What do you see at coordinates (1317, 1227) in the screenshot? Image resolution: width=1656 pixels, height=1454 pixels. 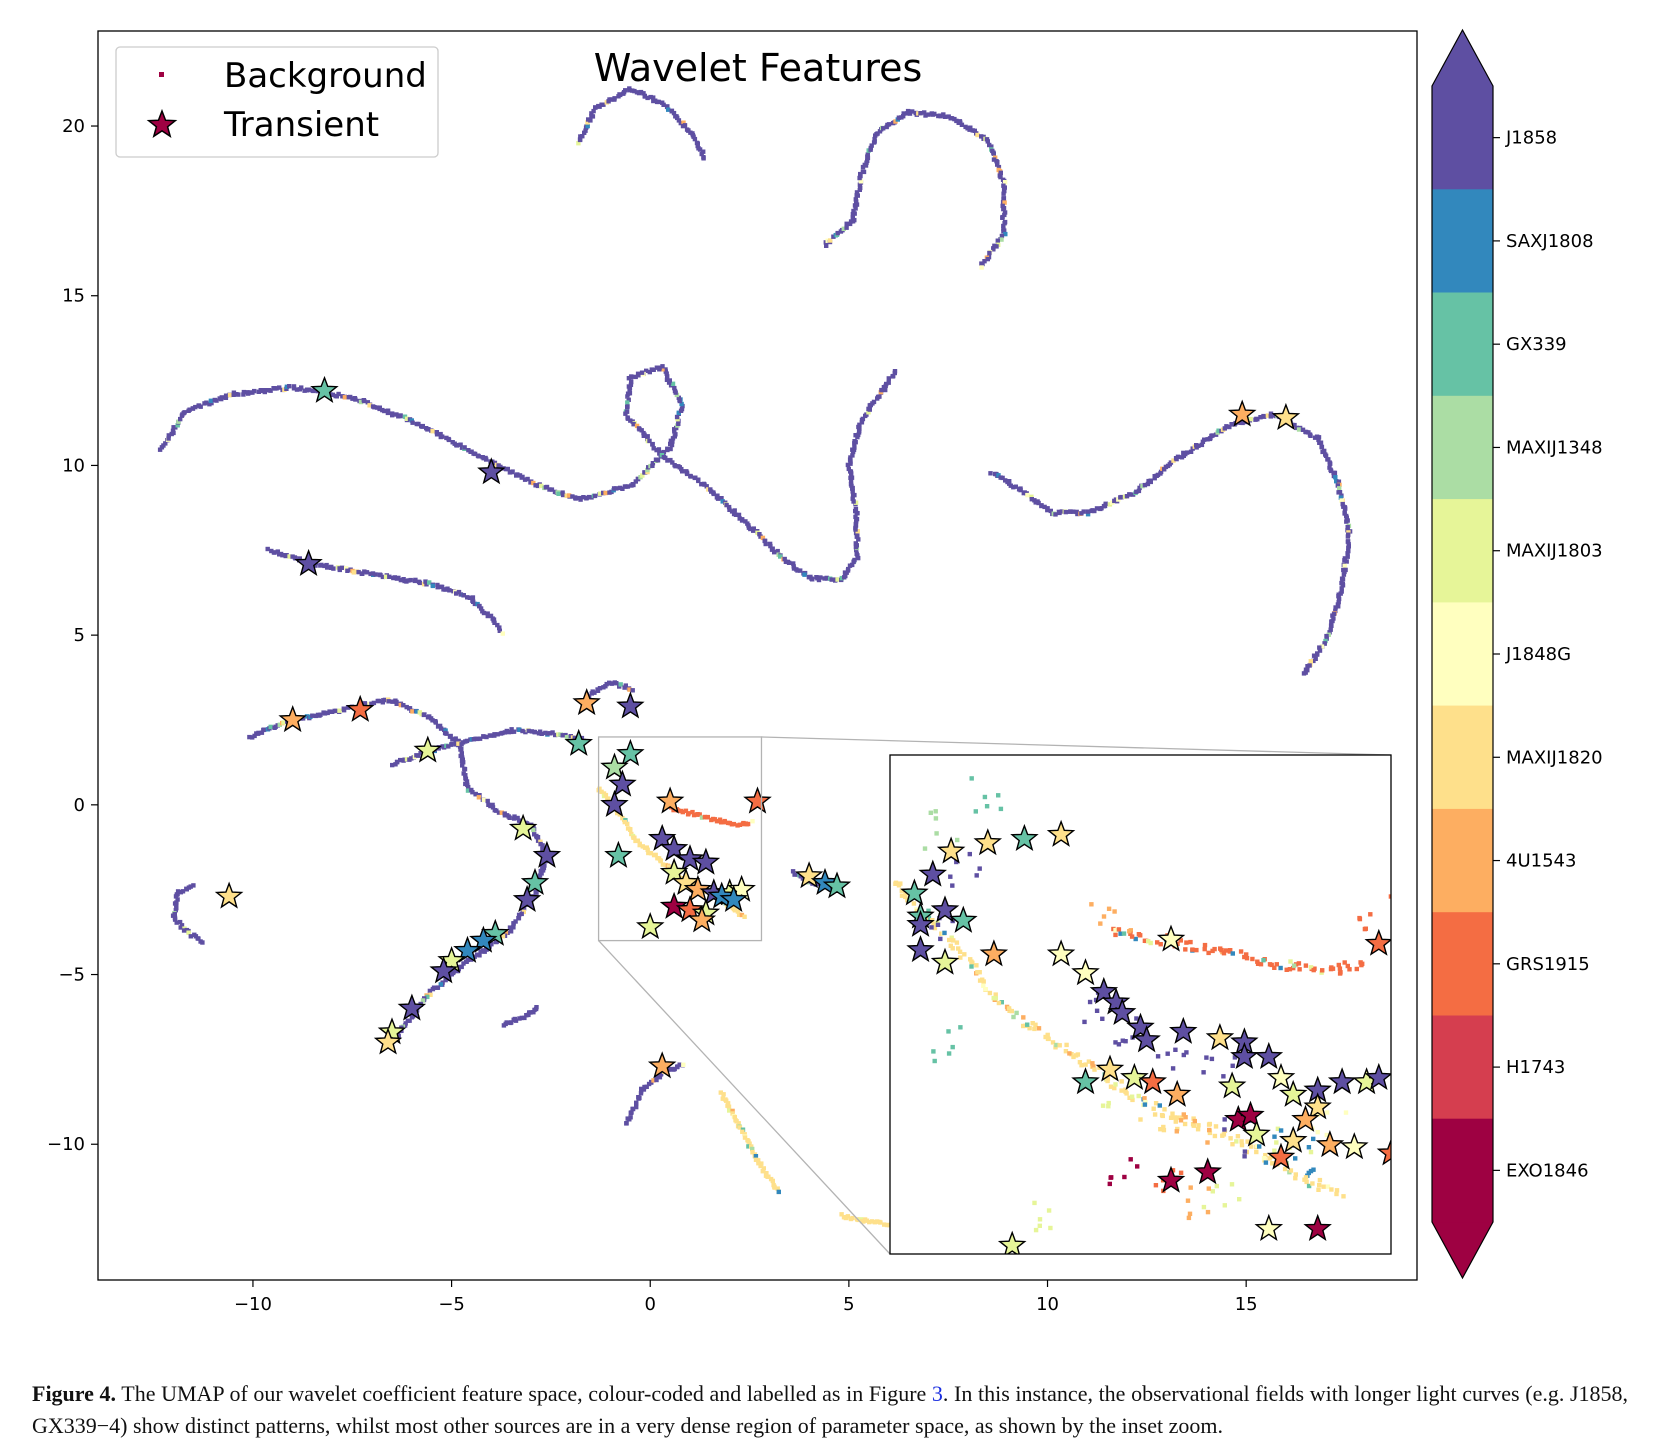 I see `inset-transient-star` at bounding box center [1317, 1227].